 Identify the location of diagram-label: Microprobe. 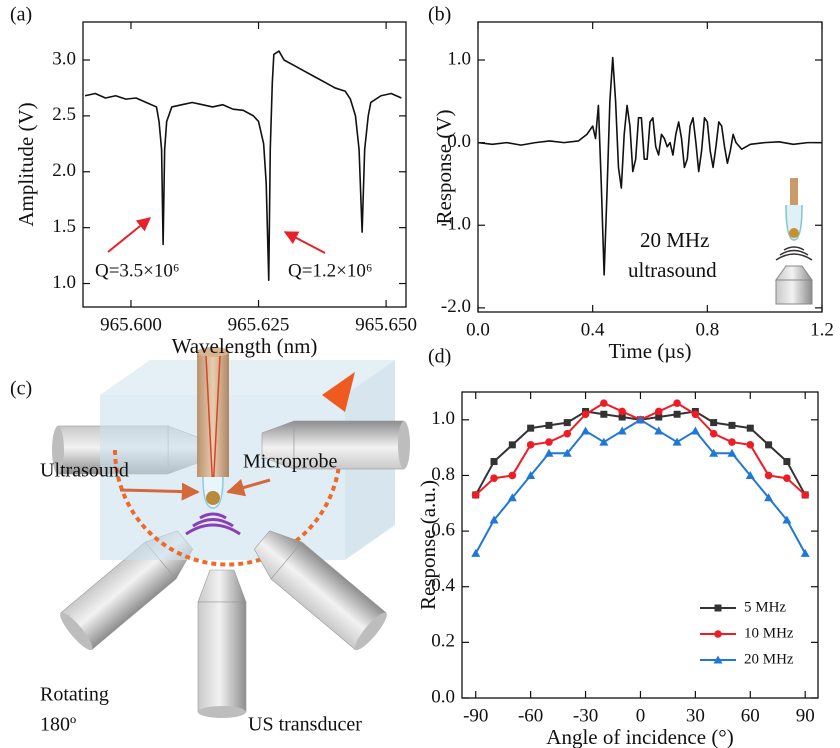
(290, 462).